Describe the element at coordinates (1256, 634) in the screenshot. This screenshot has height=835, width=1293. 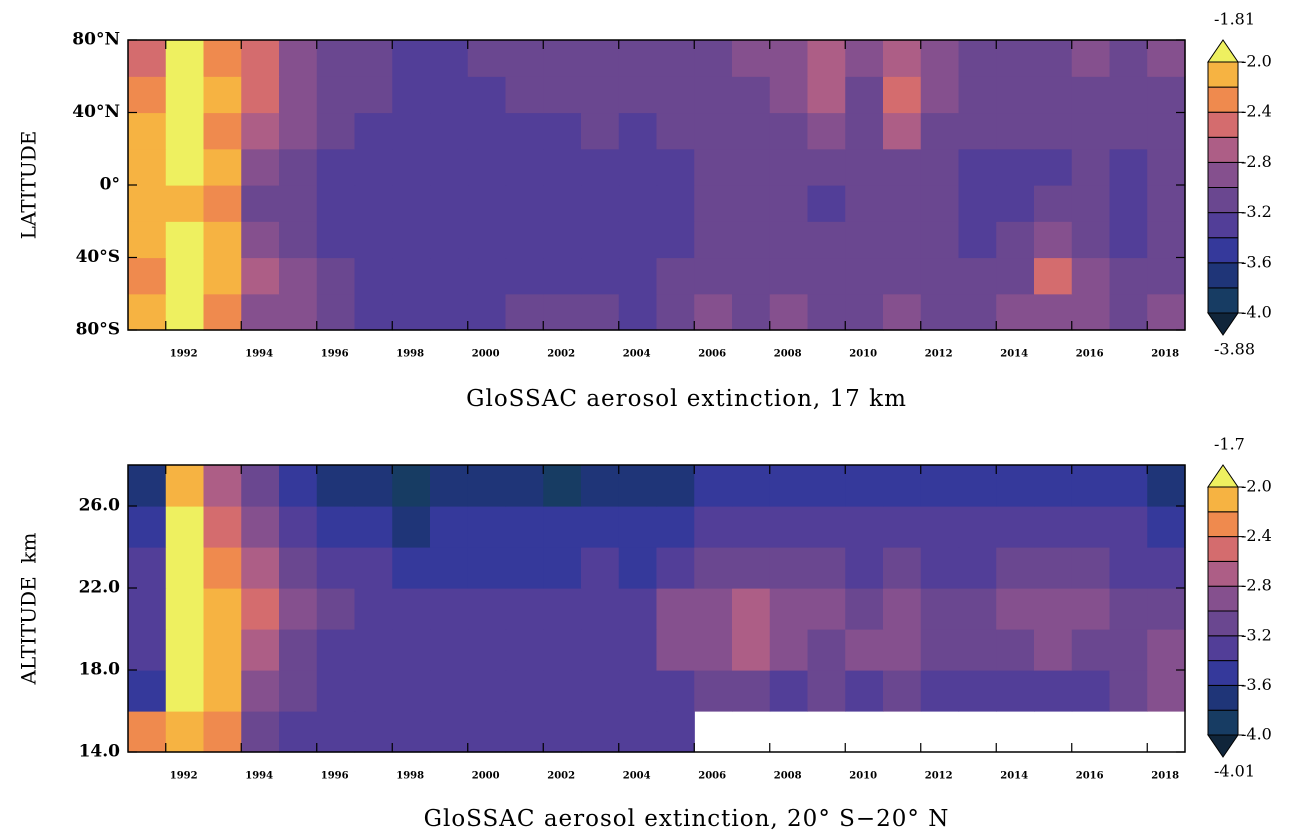
I see `colorbar-tick-label: -3.2` at that location.